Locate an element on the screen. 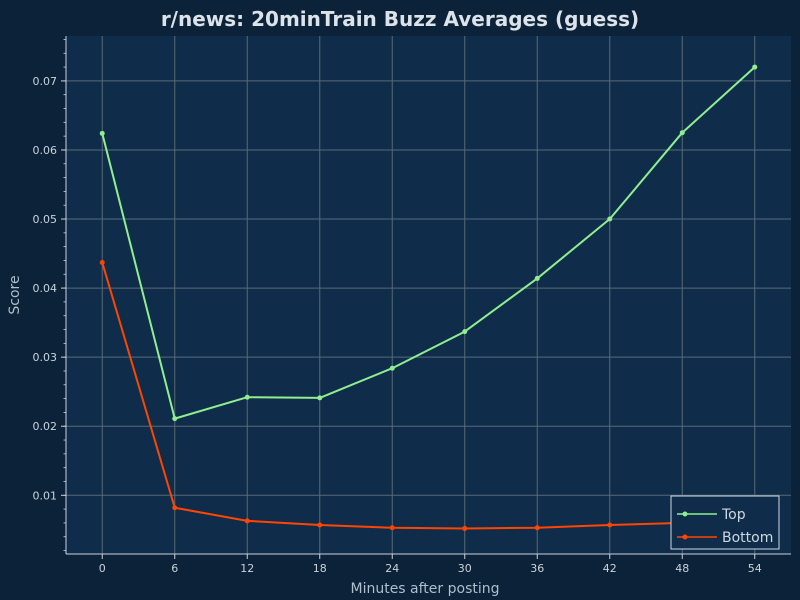 The width and height of the screenshot is (800, 600). x-tick-label: 0 is located at coordinates (102, 568).